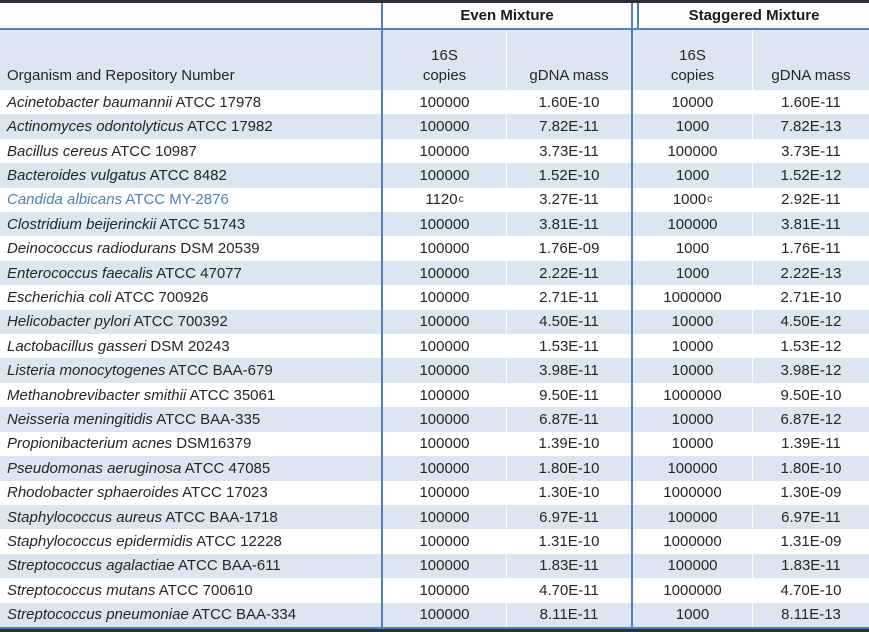 This screenshot has width=869, height=632. I want to click on staggered-gdna-mass-cell: 1.52E-12, so click(811, 175).